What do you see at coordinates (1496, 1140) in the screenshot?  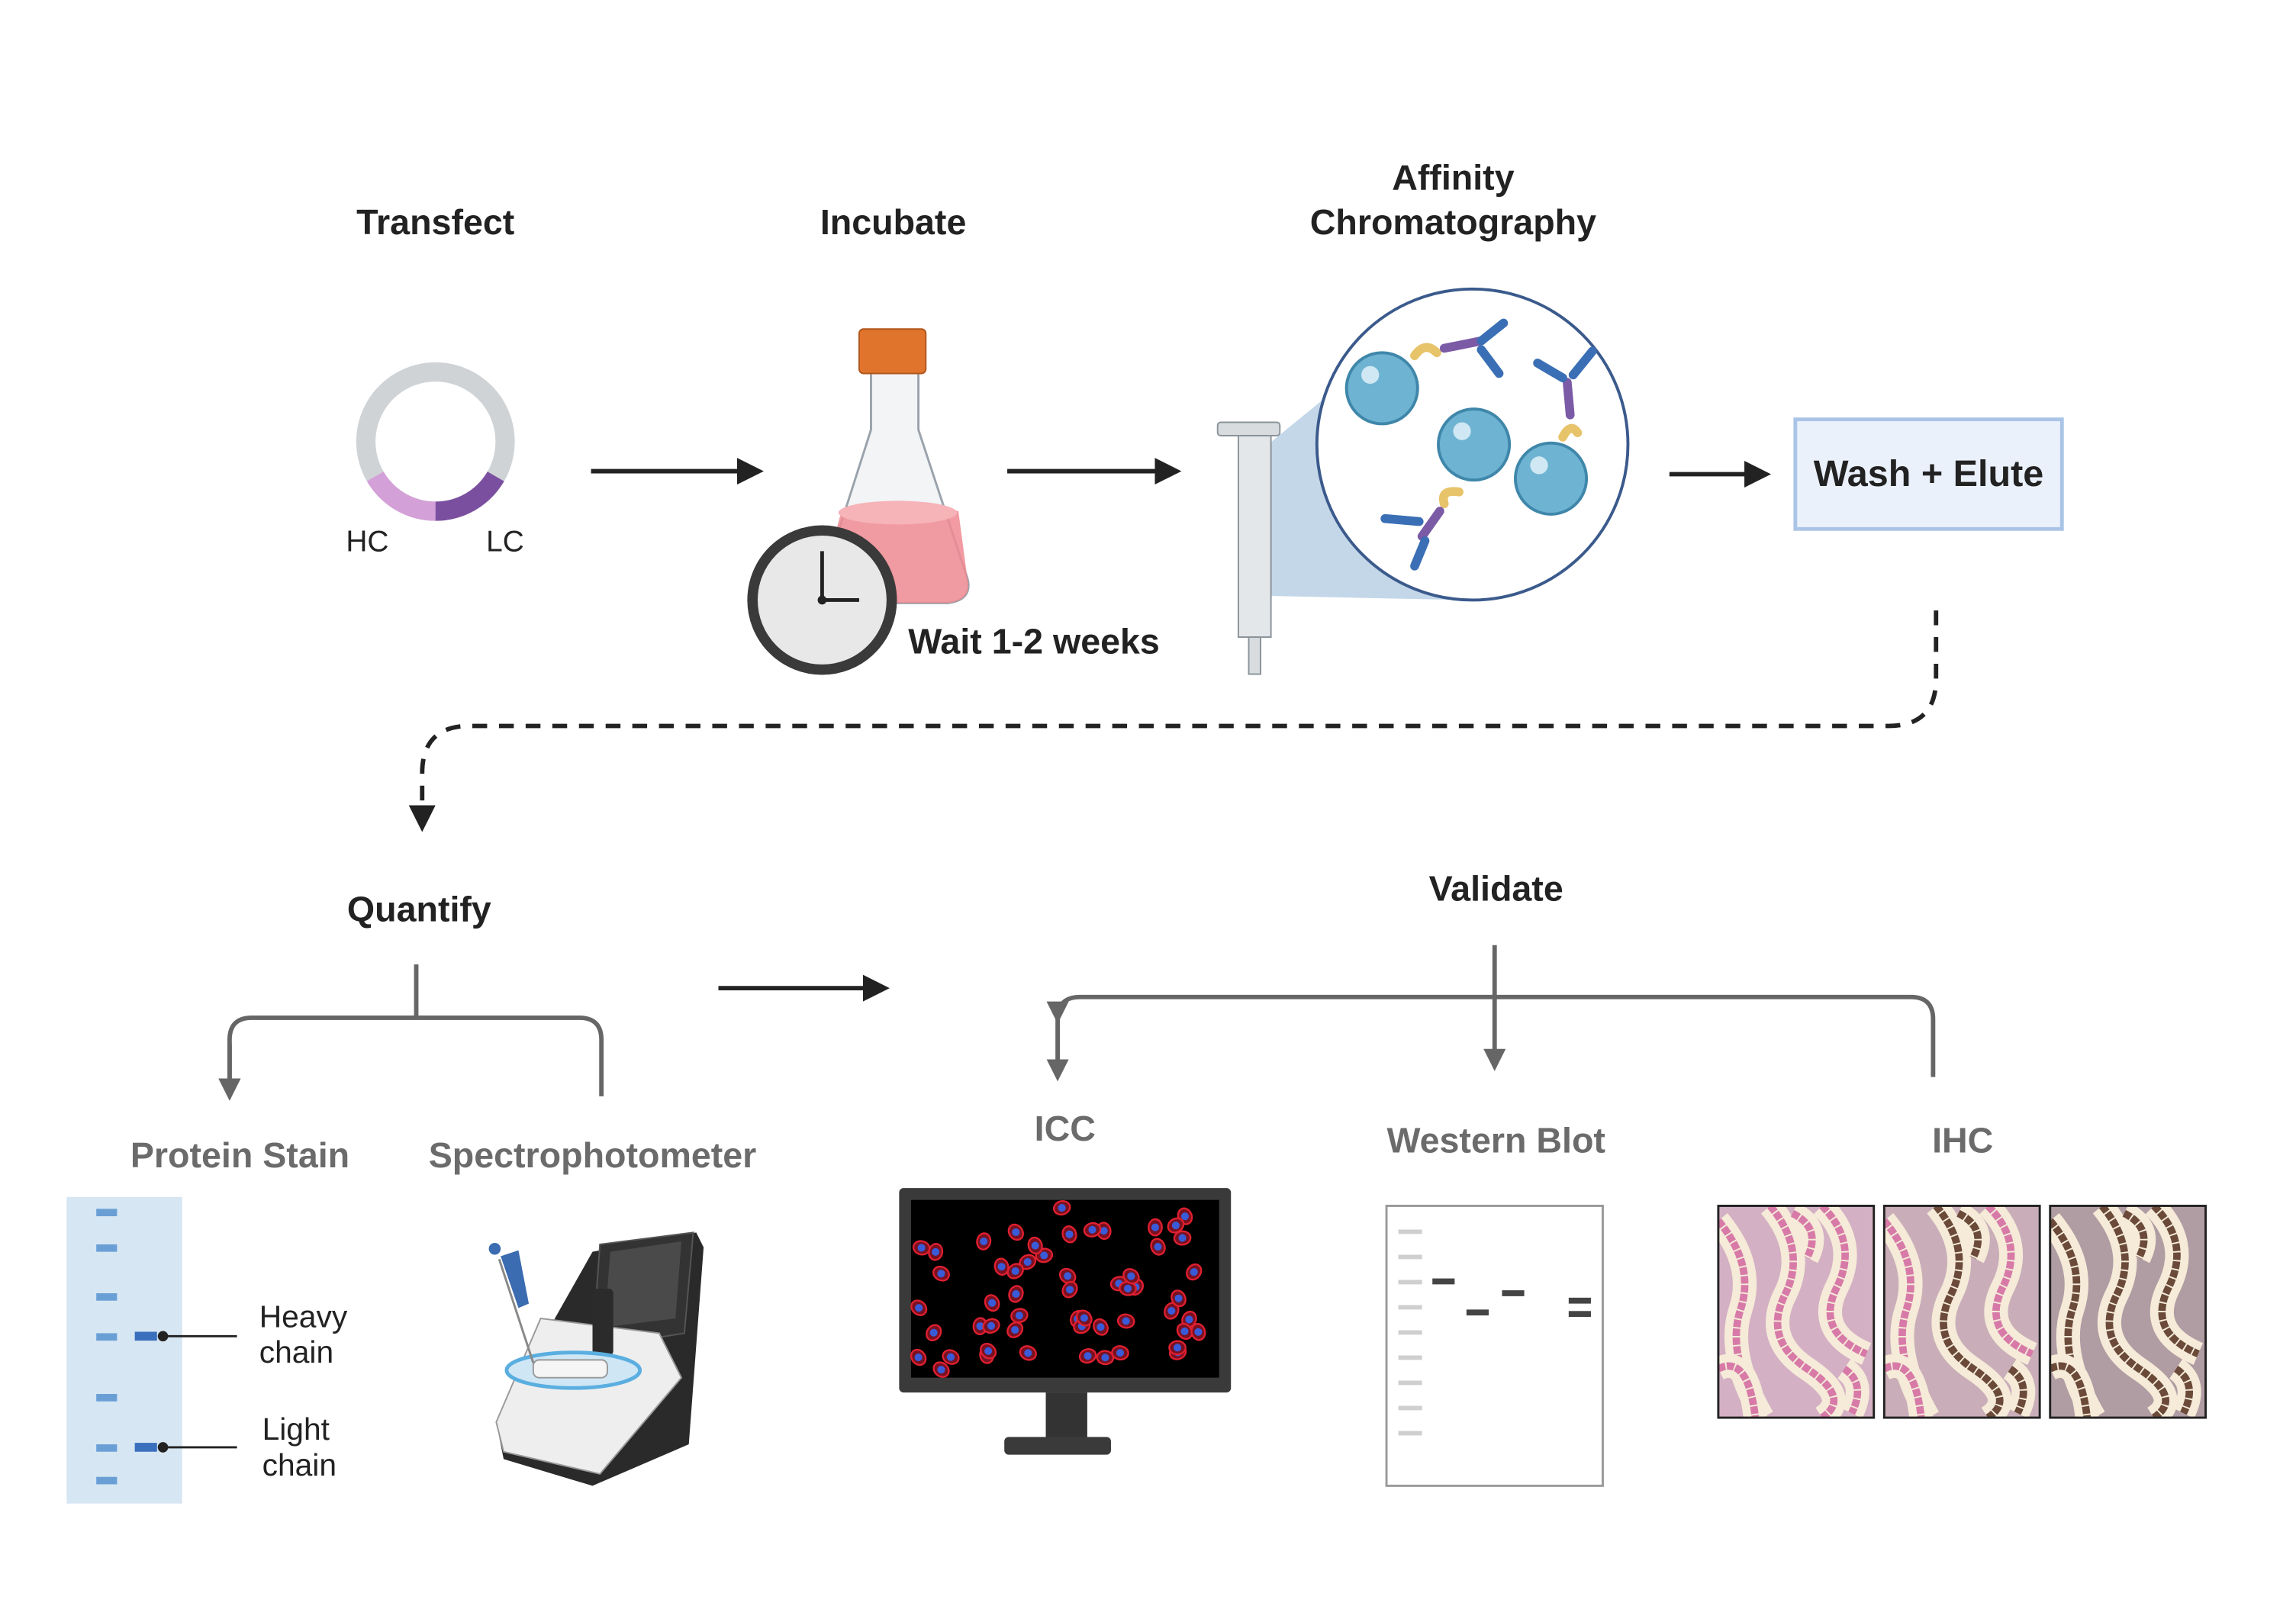 I see `western-blot-label: Western Blot` at bounding box center [1496, 1140].